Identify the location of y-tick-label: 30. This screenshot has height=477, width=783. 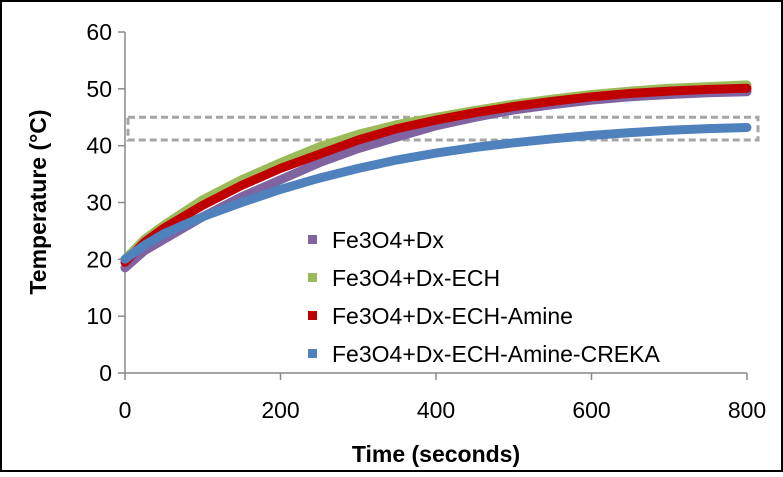
(99, 203).